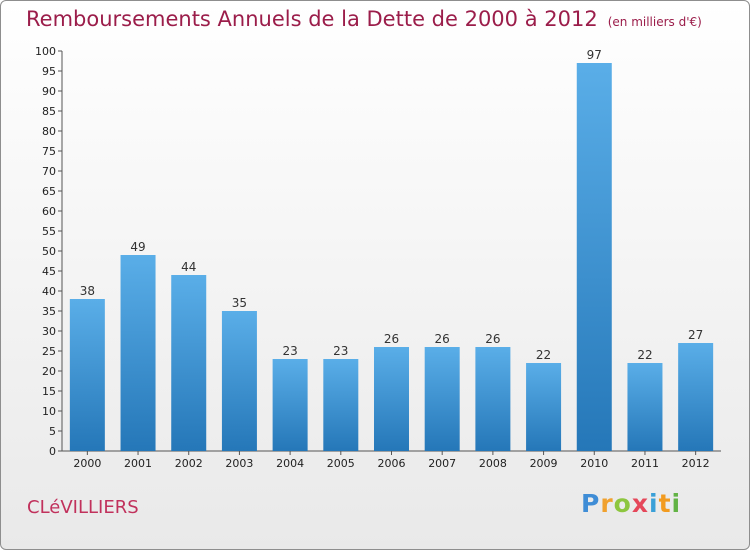 The image size is (750, 550). Describe the element at coordinates (696, 397) in the screenshot. I see `bar-2012` at that location.